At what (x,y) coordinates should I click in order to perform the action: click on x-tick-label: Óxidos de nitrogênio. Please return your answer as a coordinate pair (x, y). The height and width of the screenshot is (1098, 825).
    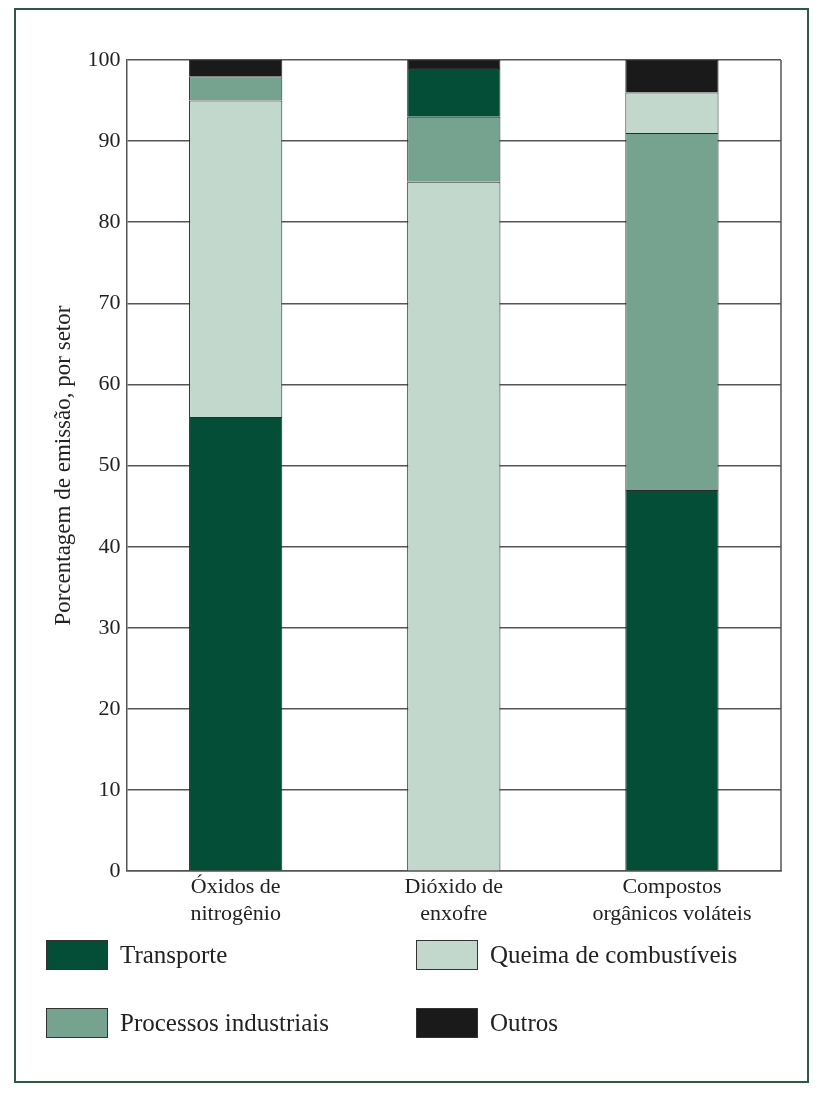
    Looking at the image, I should click on (235, 899).